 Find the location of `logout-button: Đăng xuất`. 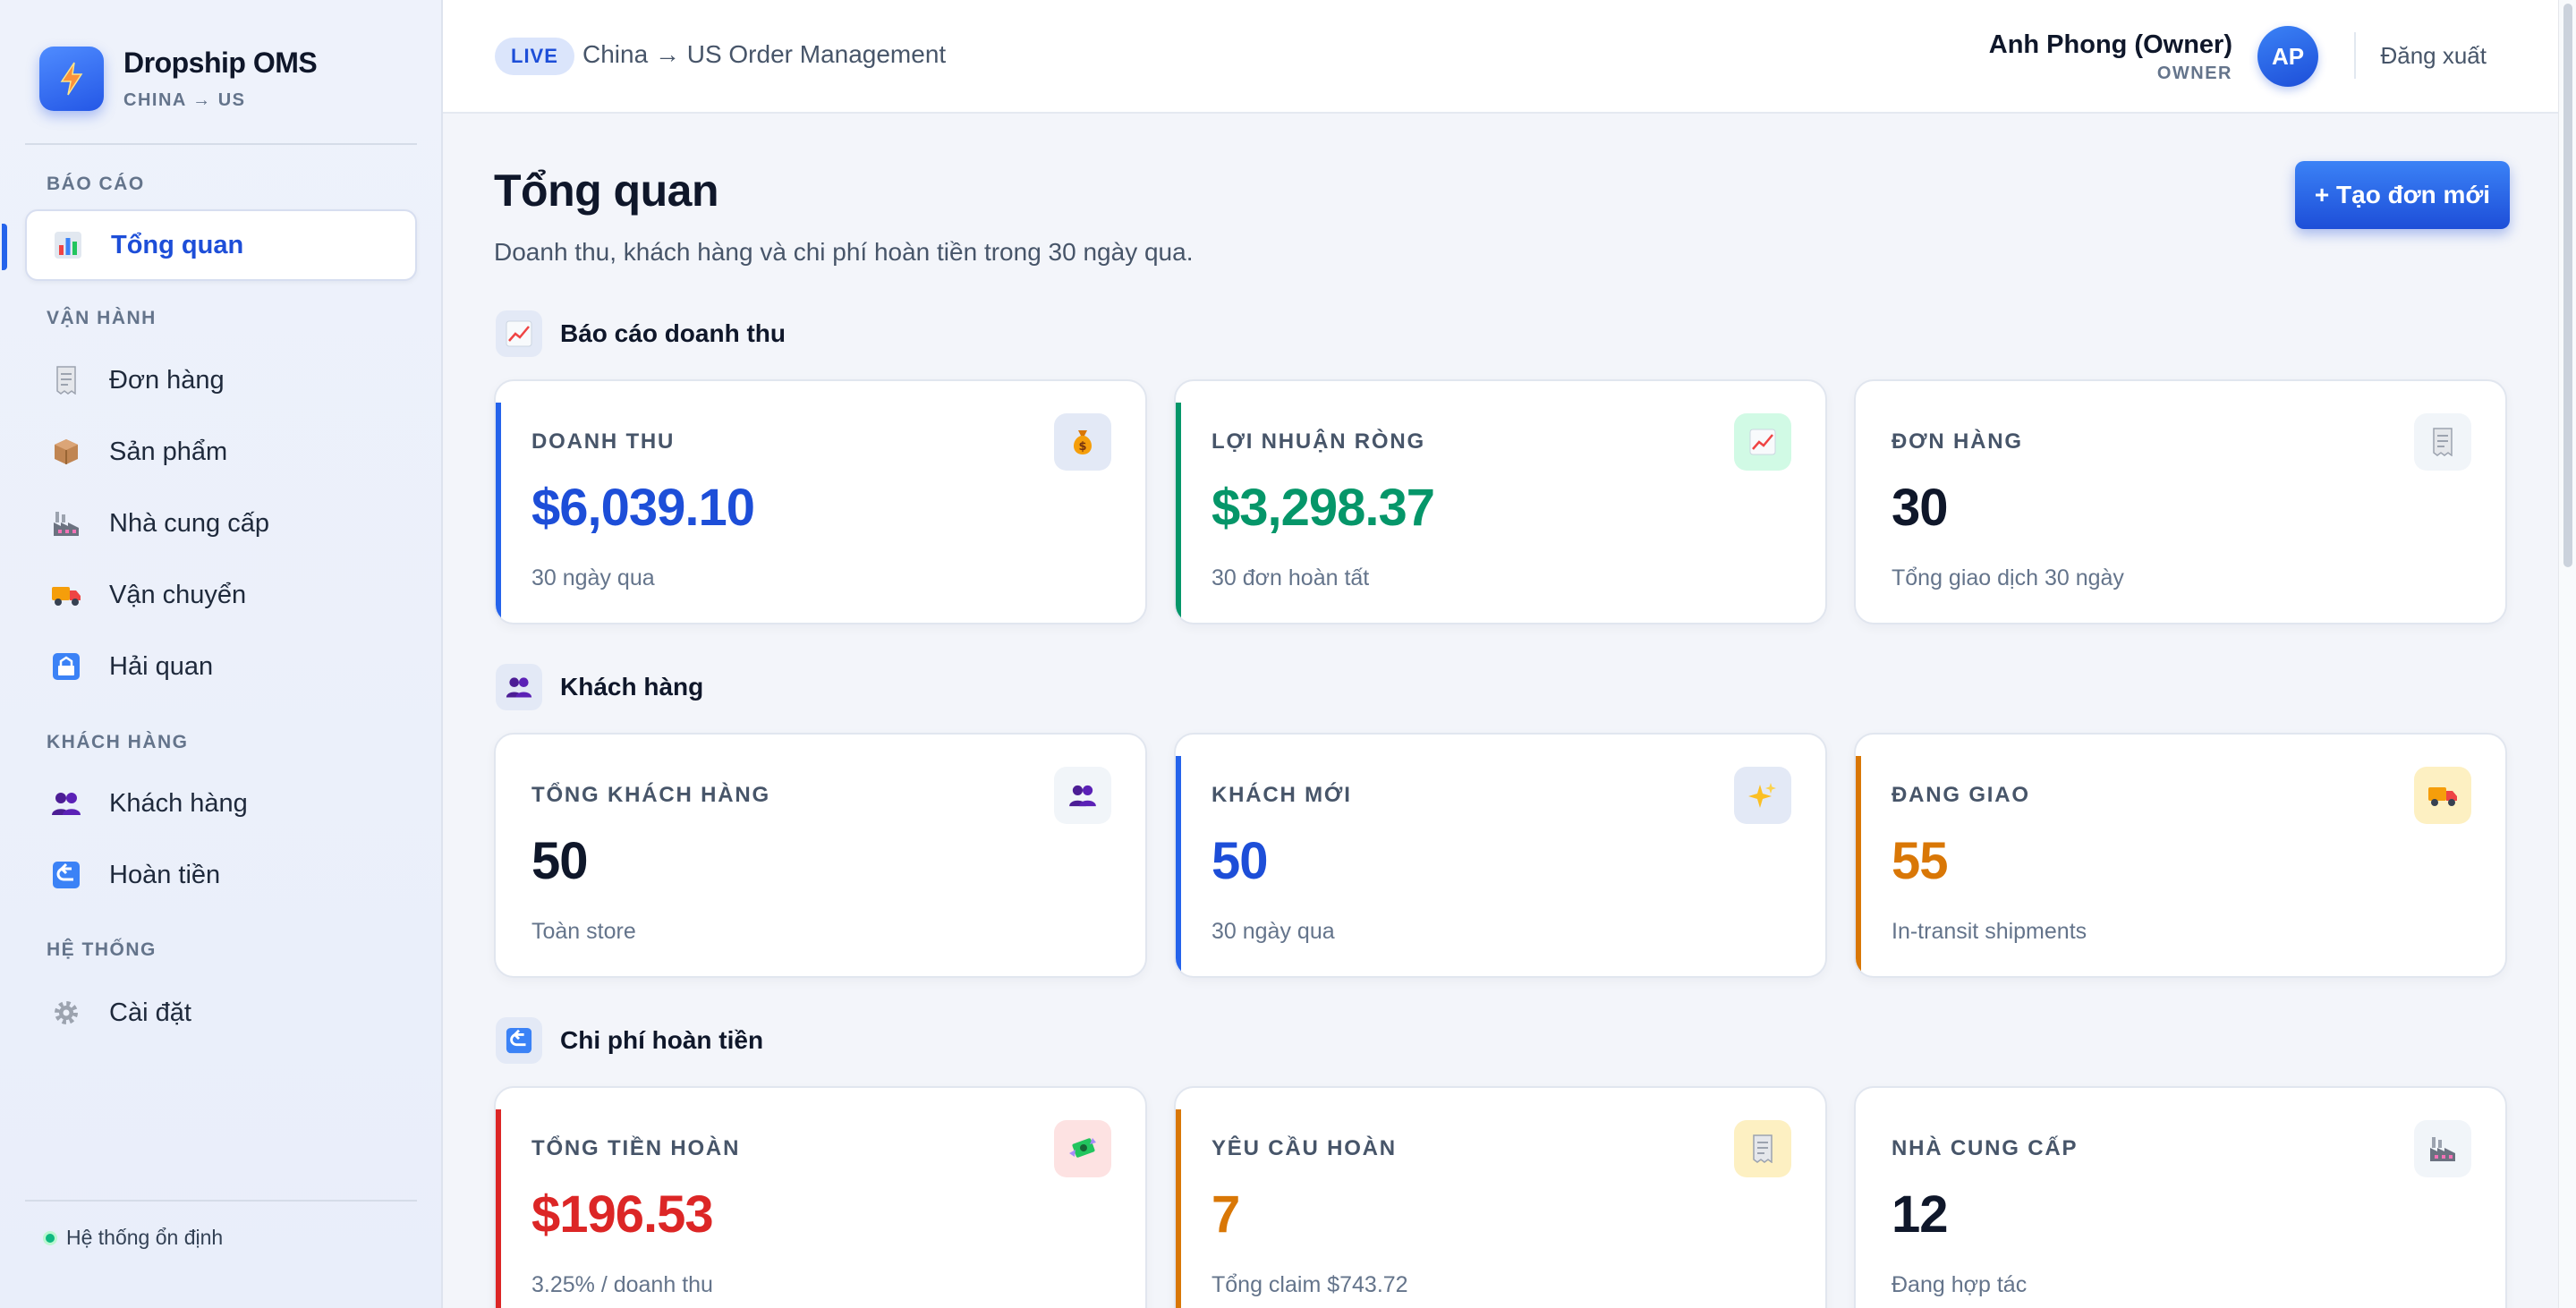

logout-button: Đăng xuất is located at coordinates (2433, 55).